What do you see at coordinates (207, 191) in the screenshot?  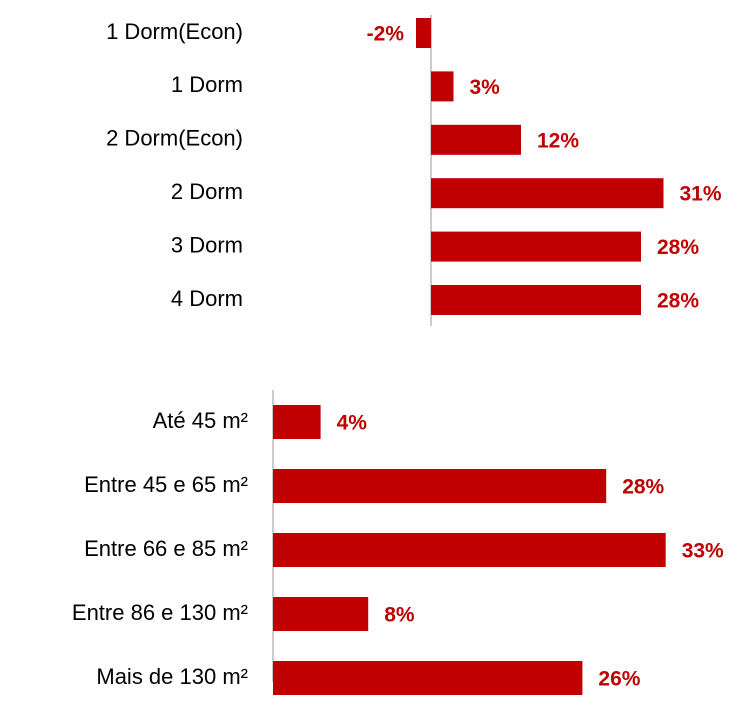 I see `category-label: 2 Dorm` at bounding box center [207, 191].